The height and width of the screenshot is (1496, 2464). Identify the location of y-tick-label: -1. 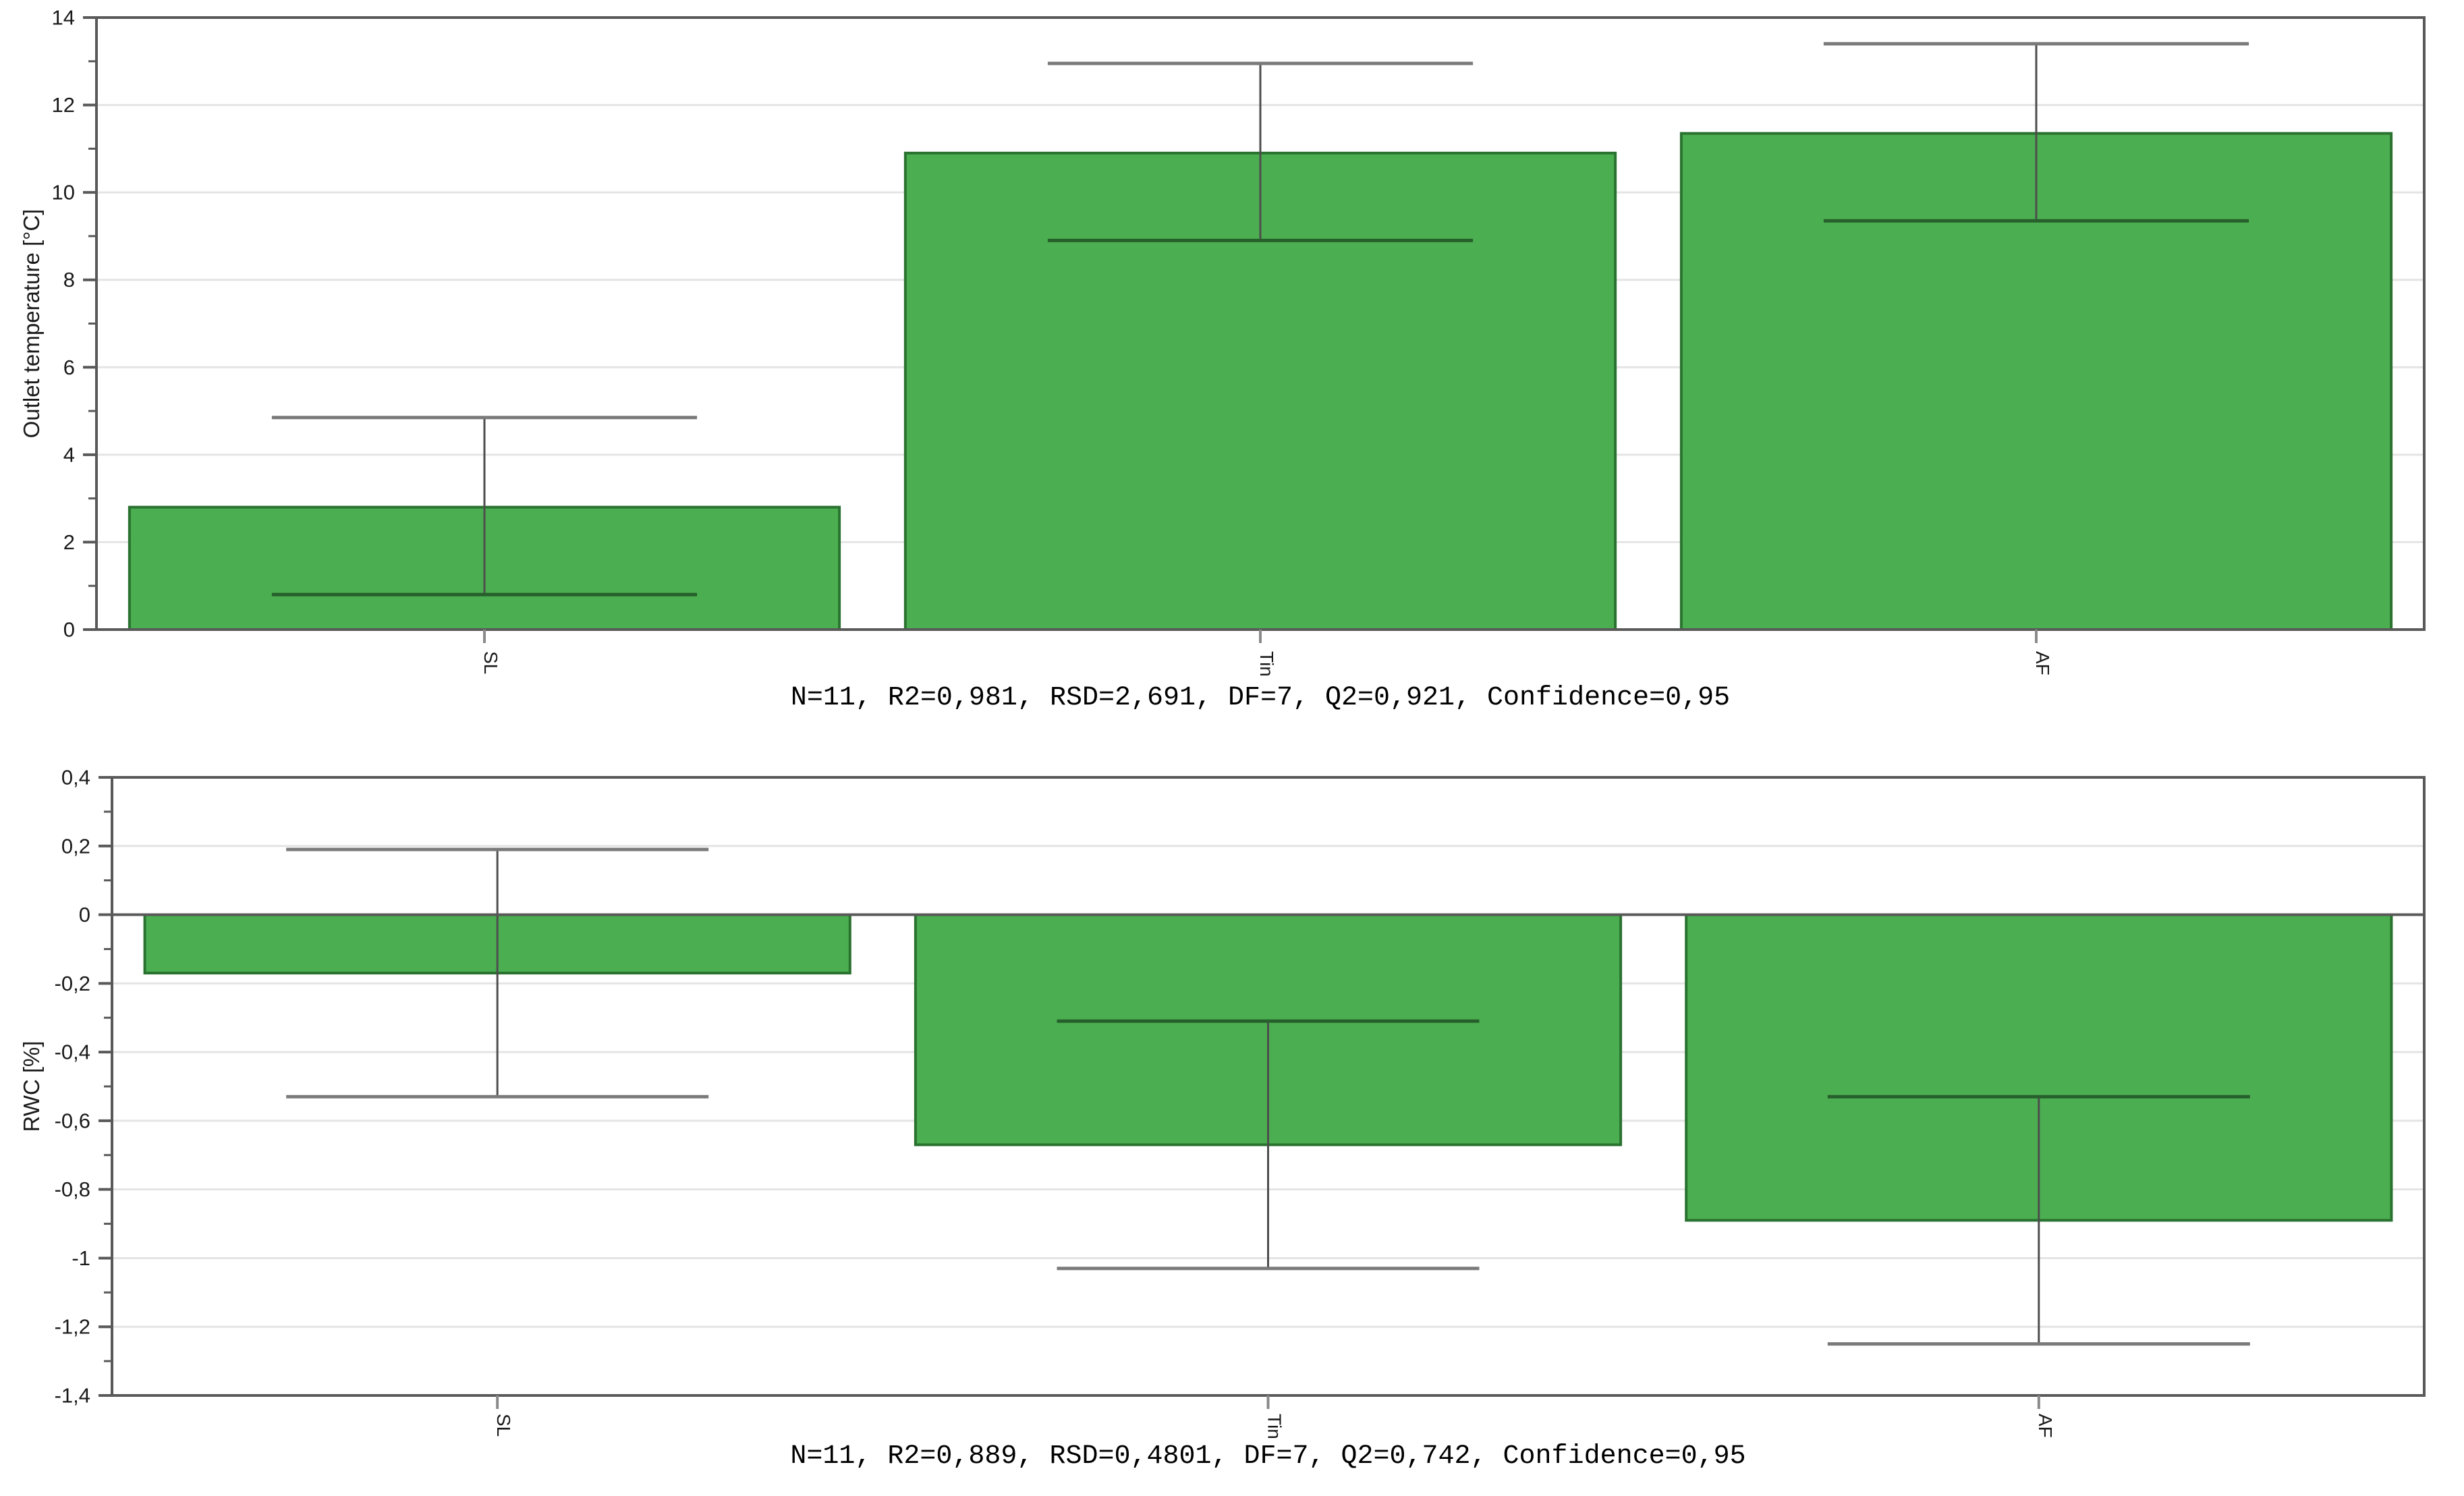
(81, 1258).